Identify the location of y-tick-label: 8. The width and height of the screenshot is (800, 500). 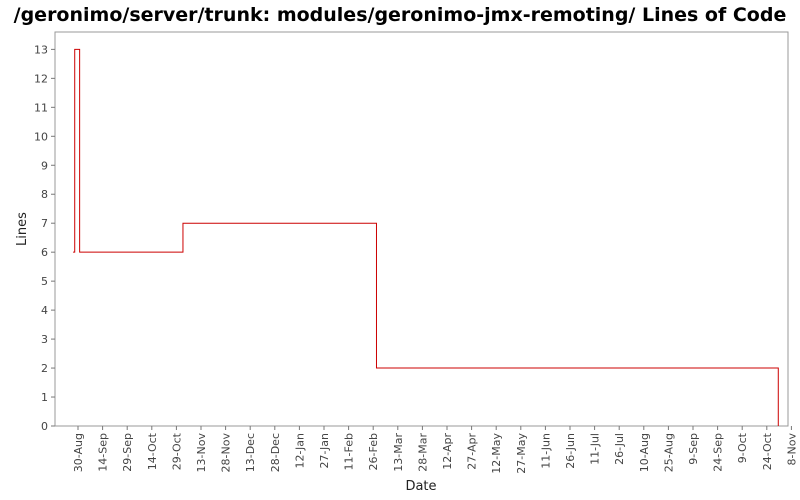
(44, 194).